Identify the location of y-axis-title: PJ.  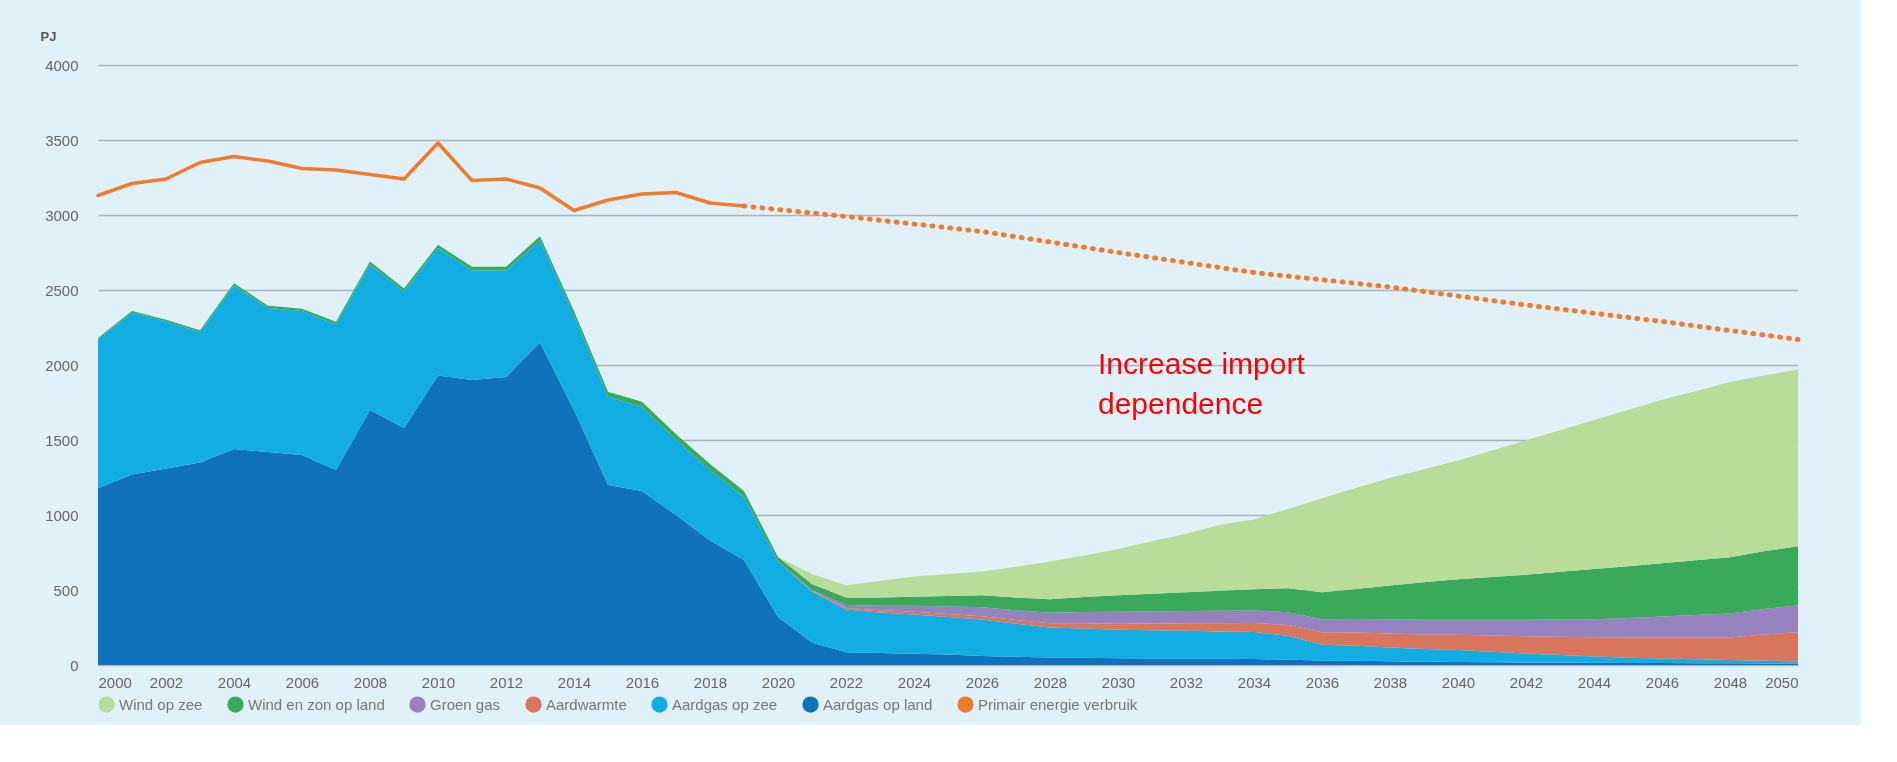
(48, 36).